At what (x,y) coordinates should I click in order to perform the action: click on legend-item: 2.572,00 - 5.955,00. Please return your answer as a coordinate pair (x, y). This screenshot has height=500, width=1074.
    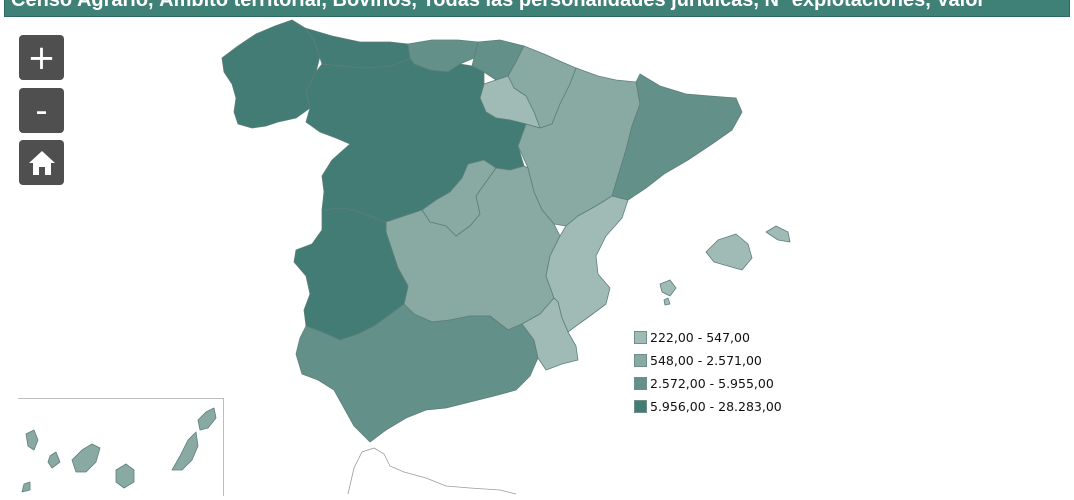
    Looking at the image, I should click on (708, 383).